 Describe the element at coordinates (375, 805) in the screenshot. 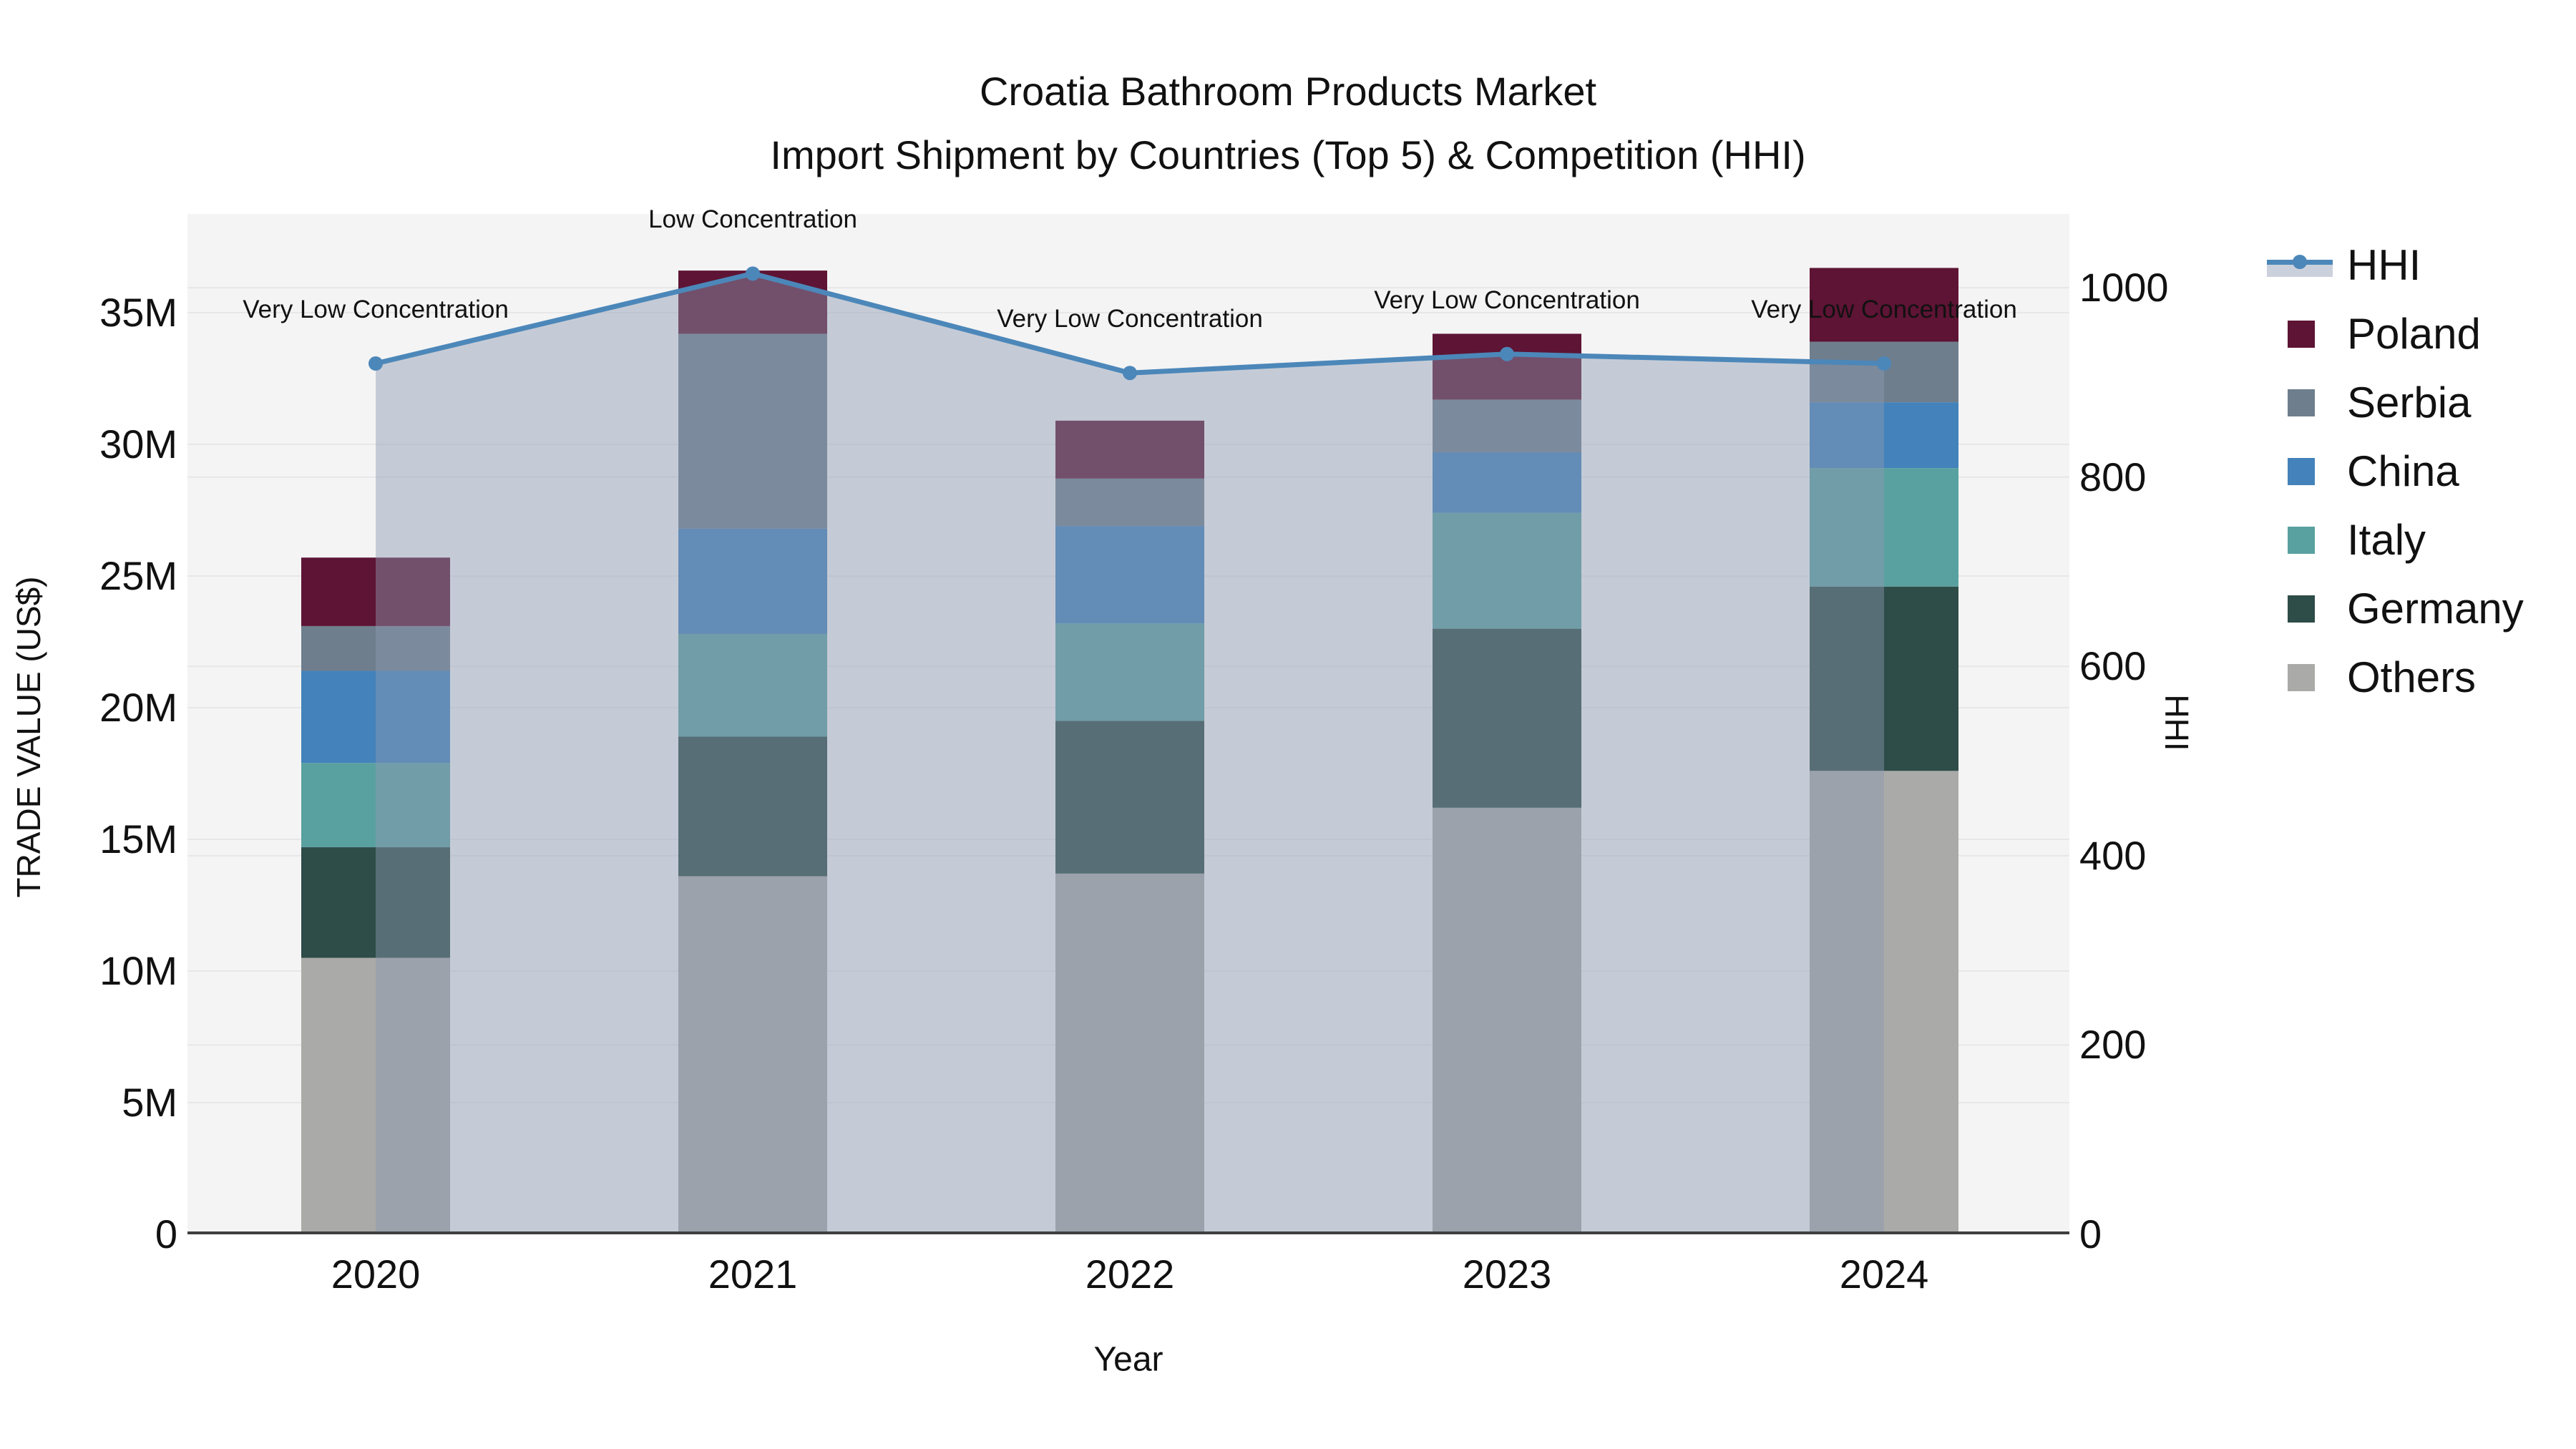

I see `bar-segment-italy-2020` at that location.